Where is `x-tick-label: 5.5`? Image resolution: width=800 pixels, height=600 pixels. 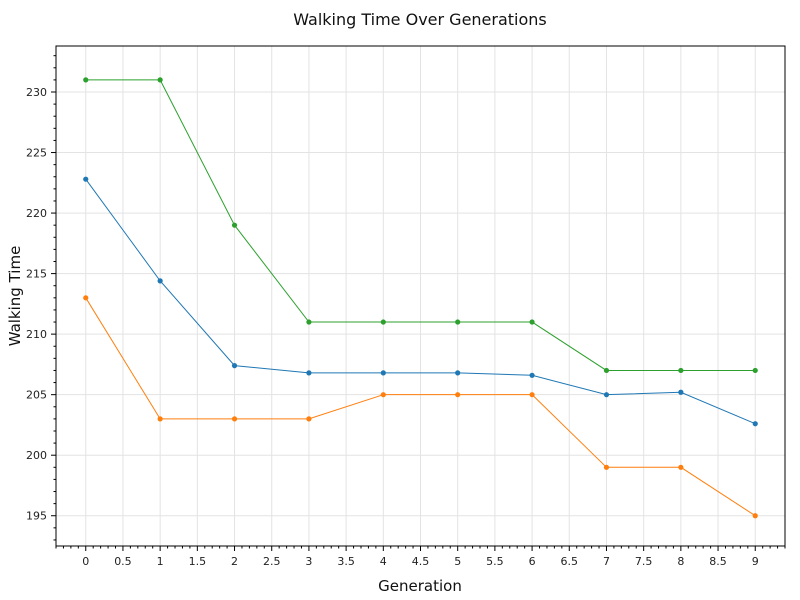 x-tick-label: 5.5 is located at coordinates (495, 561).